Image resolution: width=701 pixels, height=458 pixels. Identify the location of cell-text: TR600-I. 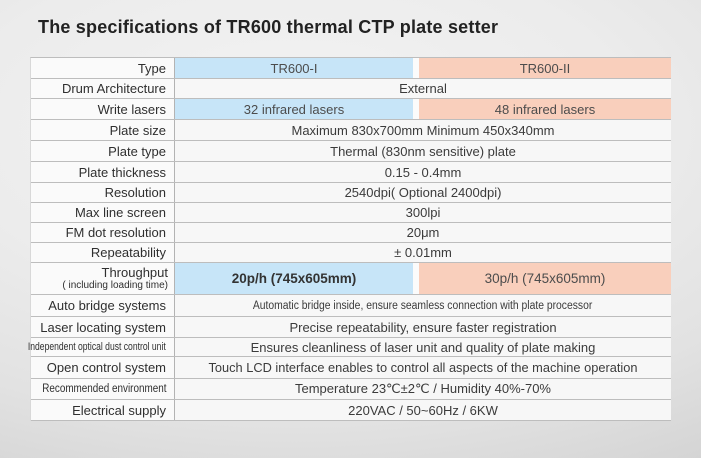
(294, 68).